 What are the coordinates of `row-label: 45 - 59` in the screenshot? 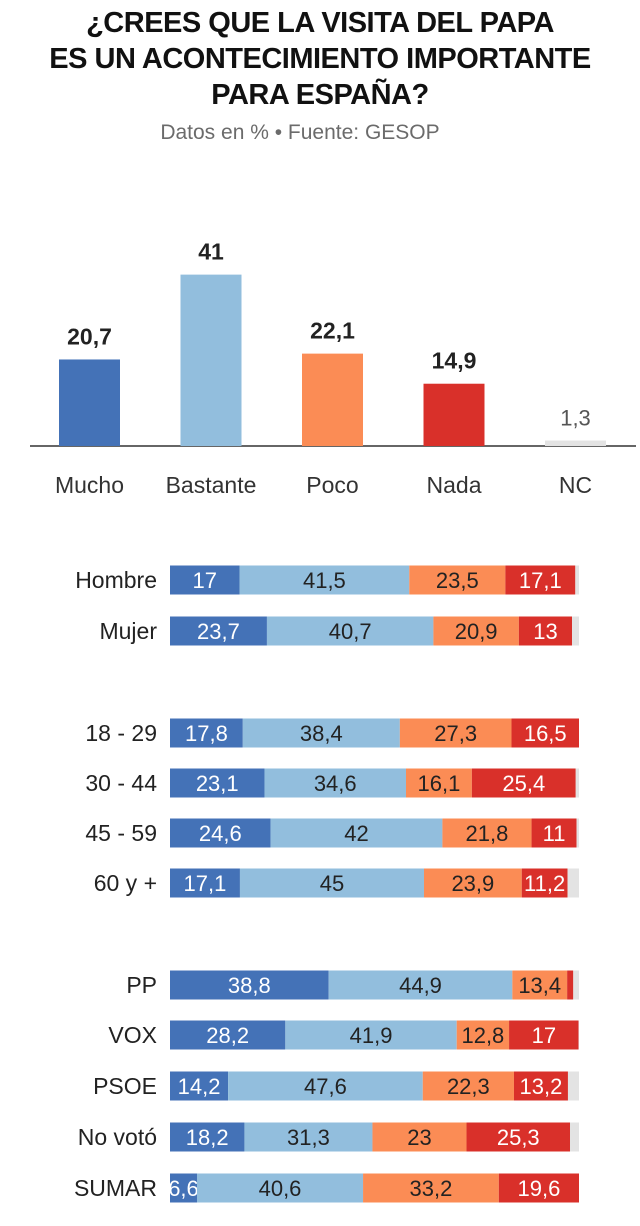 It's located at (121, 833).